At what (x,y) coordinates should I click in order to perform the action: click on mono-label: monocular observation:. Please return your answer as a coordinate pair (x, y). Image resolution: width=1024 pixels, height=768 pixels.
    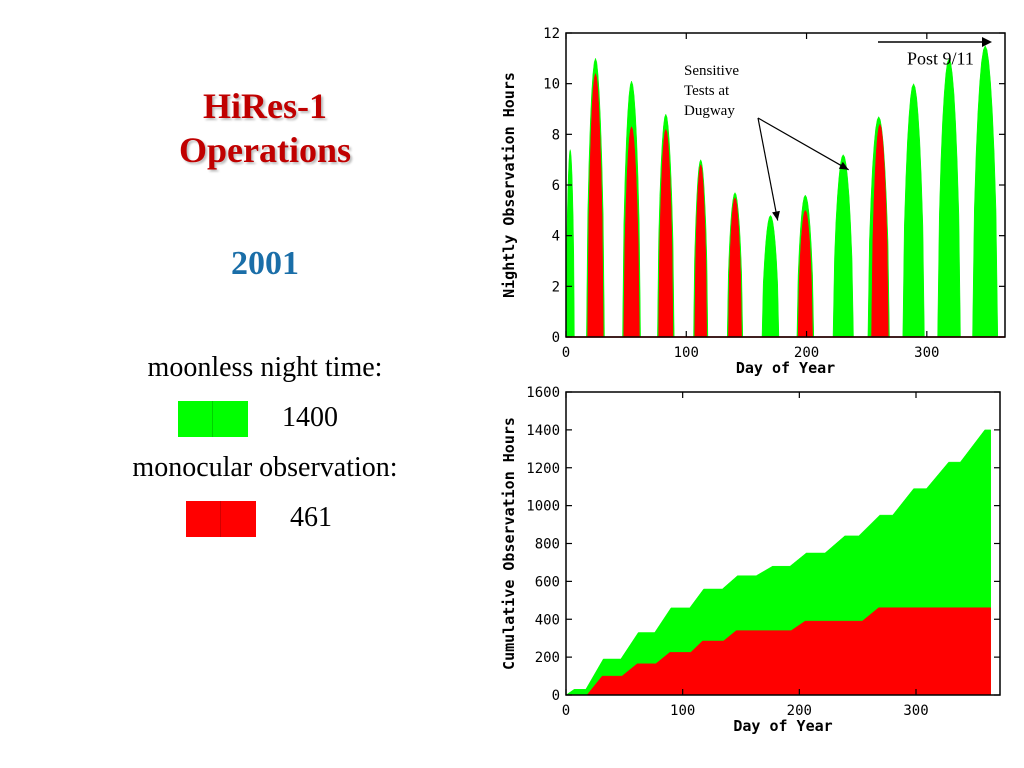
    Looking at the image, I should click on (265, 467).